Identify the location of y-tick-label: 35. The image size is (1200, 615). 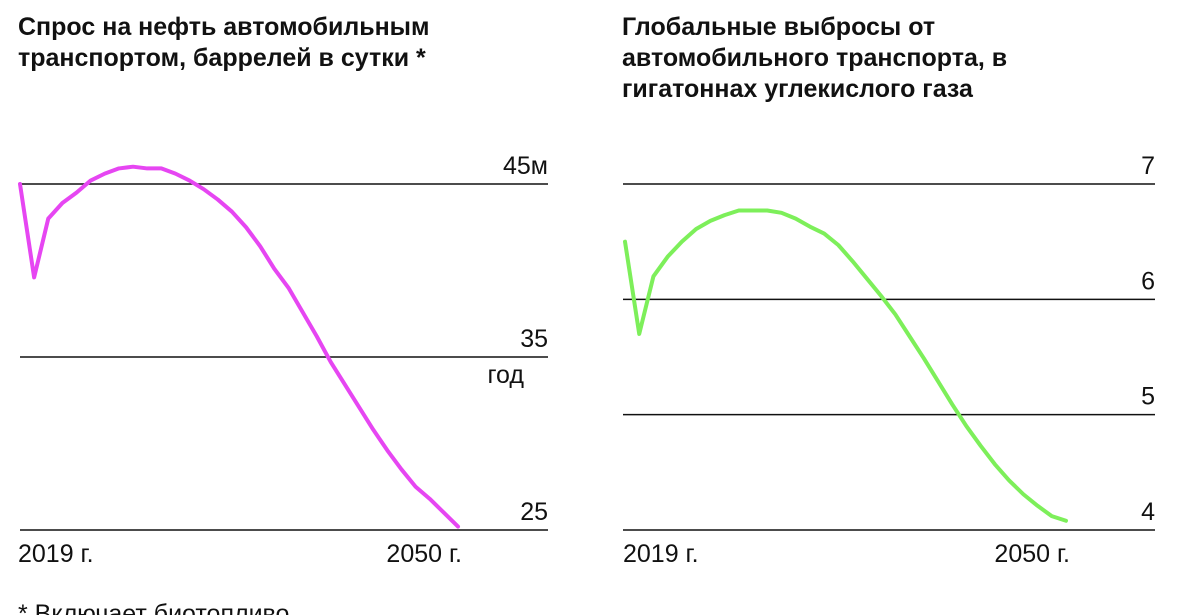
(534, 339).